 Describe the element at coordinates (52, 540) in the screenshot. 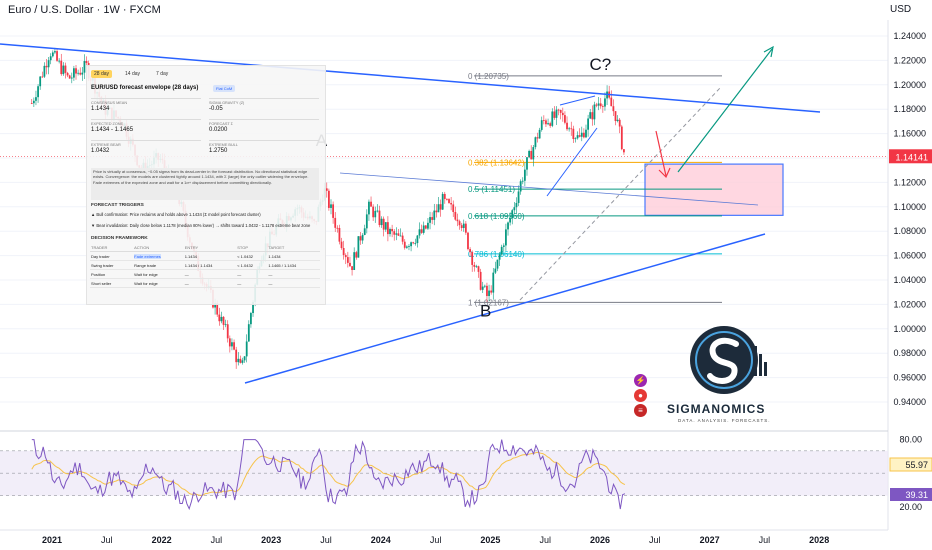

I see `x-tick-label: 2021` at that location.